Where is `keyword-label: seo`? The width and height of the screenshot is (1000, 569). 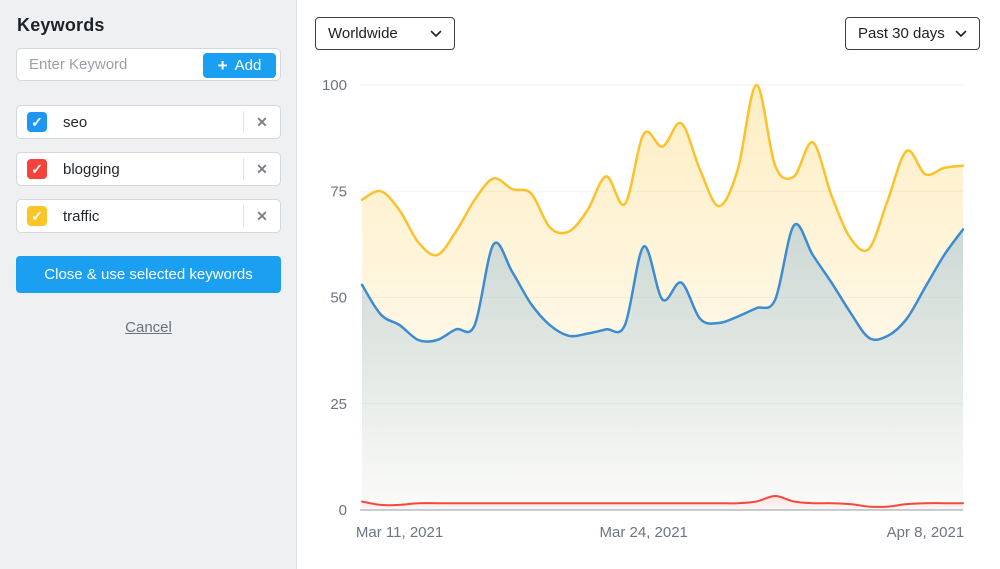 keyword-label: seo is located at coordinates (75, 122).